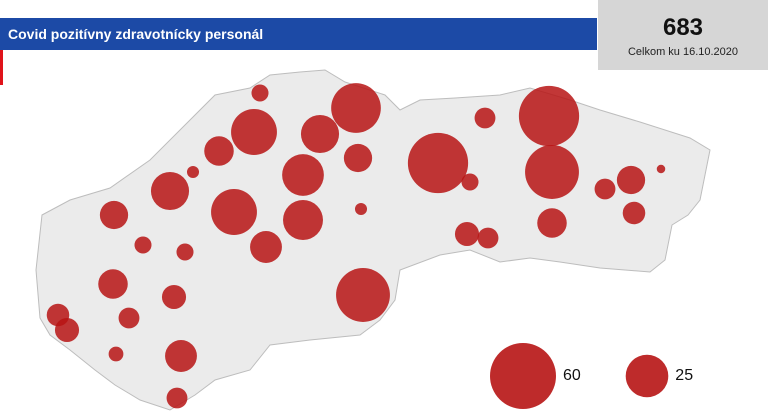 This screenshot has height=412, width=770. Describe the element at coordinates (683, 27) in the screenshot. I see `total-value: 683` at that location.